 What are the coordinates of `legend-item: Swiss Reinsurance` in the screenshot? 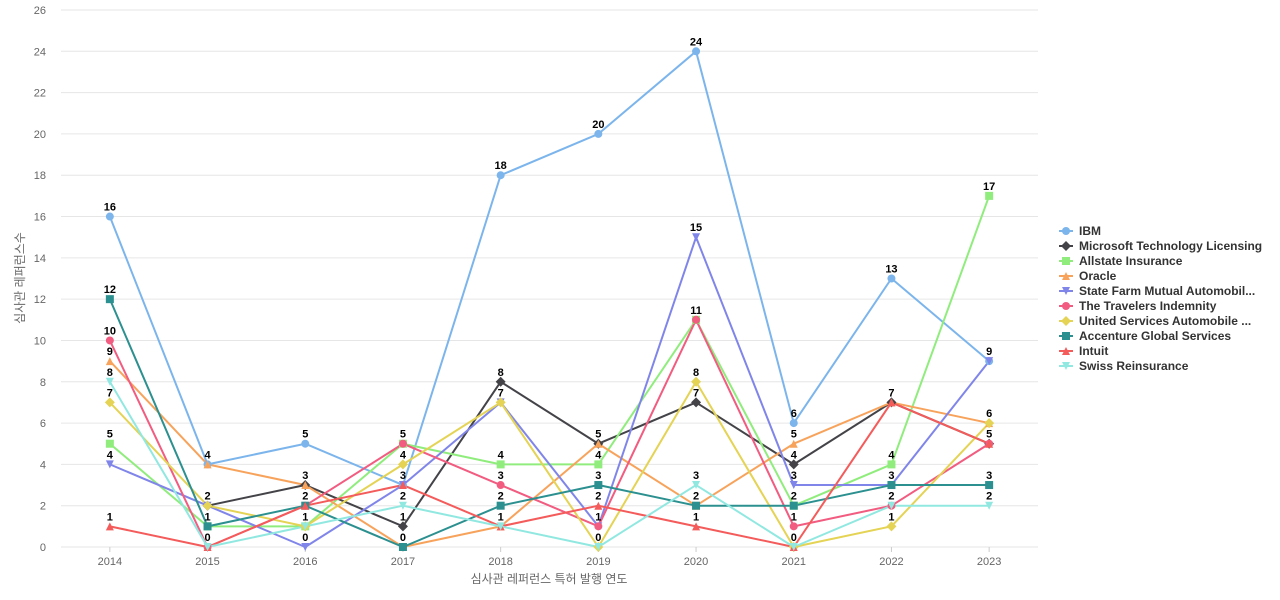 It's located at (1124, 366).